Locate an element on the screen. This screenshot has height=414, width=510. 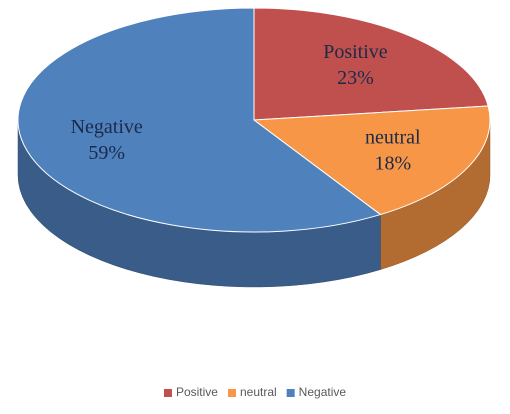
legend: Positive neutral Negative is located at coordinates (255, 392).